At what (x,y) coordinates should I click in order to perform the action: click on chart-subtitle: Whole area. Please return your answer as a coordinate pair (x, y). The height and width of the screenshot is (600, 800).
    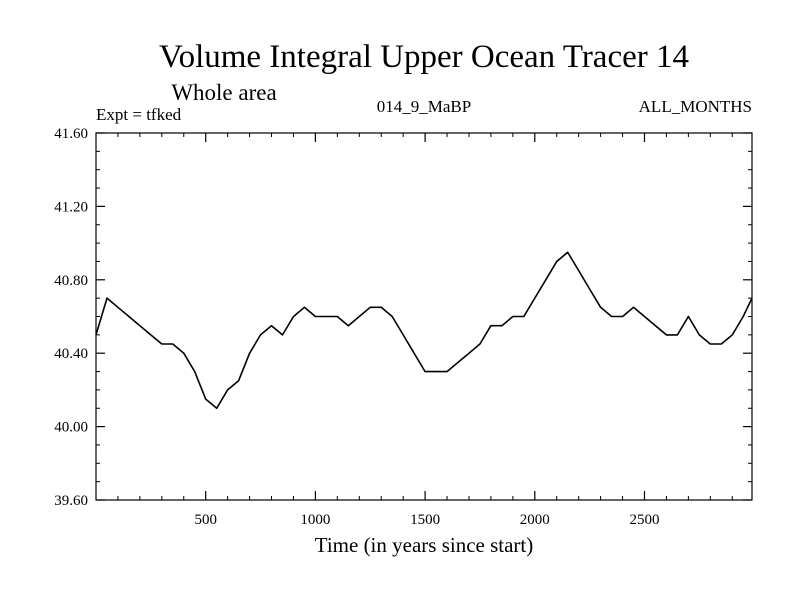
    Looking at the image, I should click on (223, 92).